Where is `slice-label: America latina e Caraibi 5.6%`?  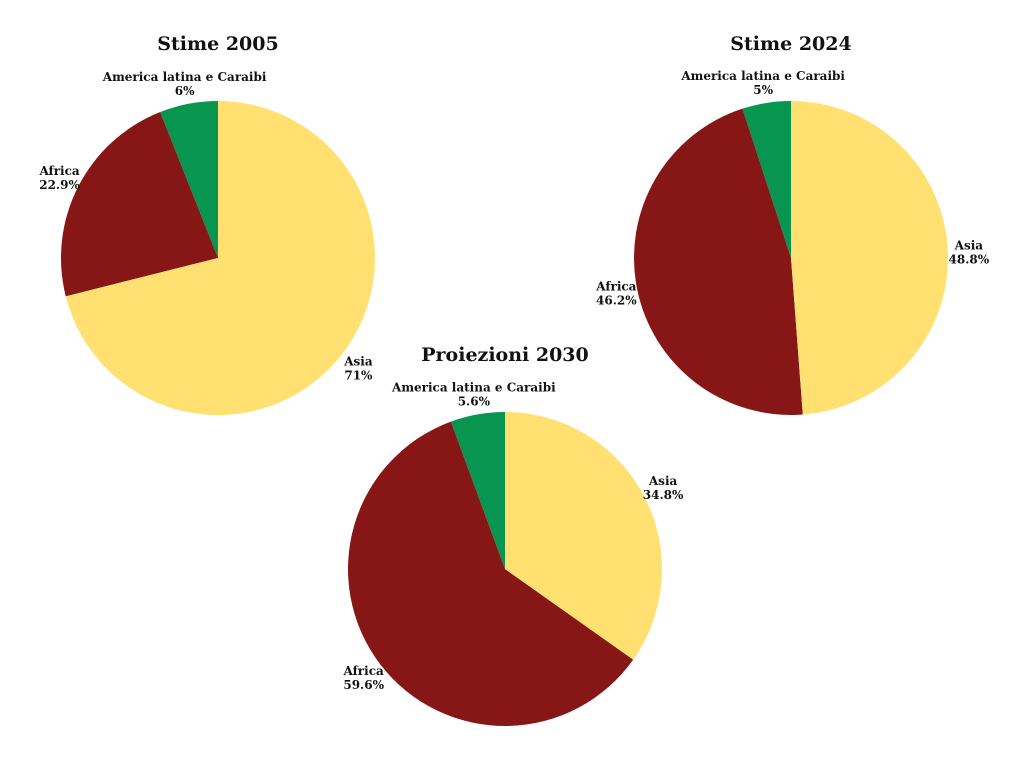 slice-label: America latina e Caraibi 5.6% is located at coordinates (473, 395).